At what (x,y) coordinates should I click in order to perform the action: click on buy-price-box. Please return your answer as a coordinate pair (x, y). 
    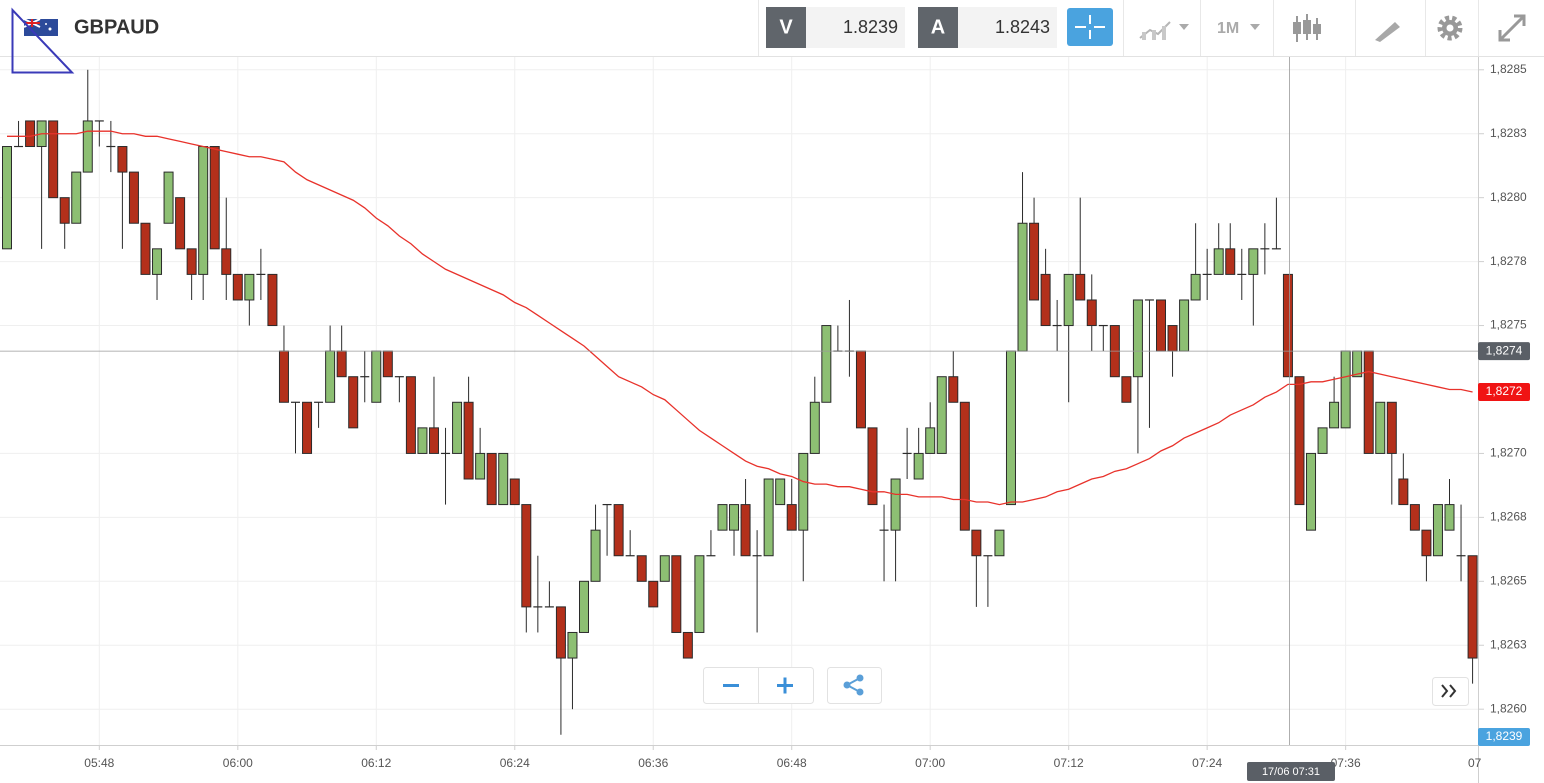
    Looking at the image, I should click on (1007, 27).